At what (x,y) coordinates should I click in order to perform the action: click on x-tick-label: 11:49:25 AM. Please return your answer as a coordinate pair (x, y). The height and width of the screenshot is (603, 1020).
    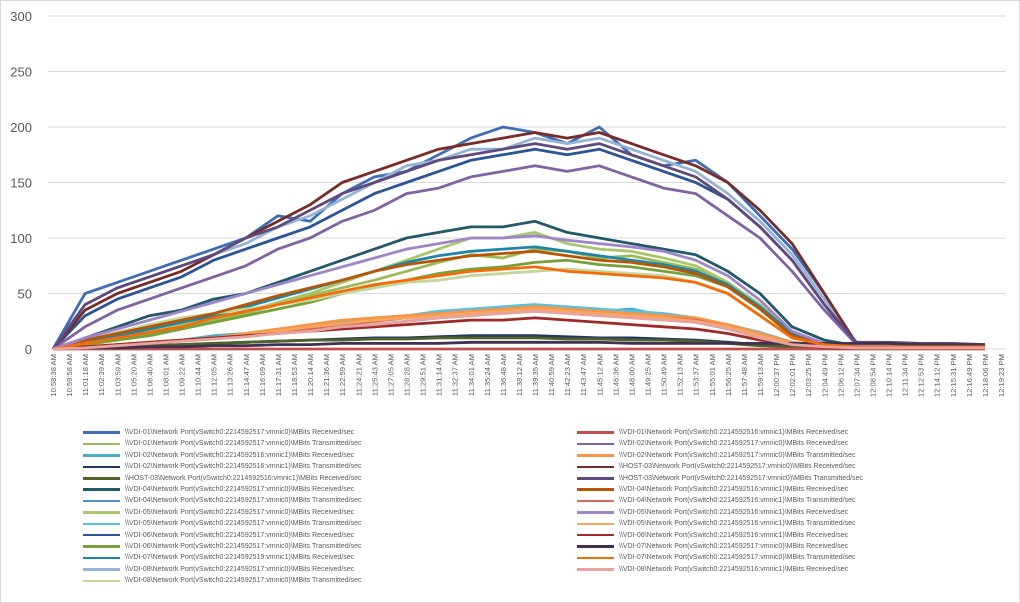
    Looking at the image, I should click on (648, 375).